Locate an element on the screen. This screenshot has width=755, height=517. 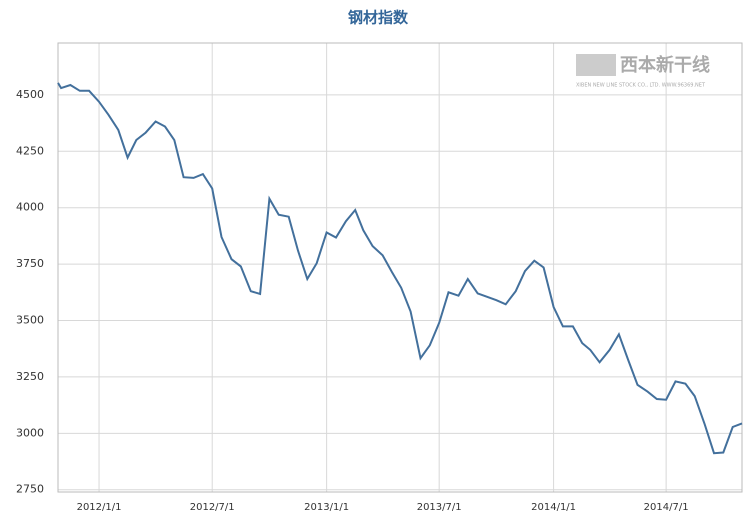
x-tick-label: 2013/1/1 is located at coordinates (326, 507).